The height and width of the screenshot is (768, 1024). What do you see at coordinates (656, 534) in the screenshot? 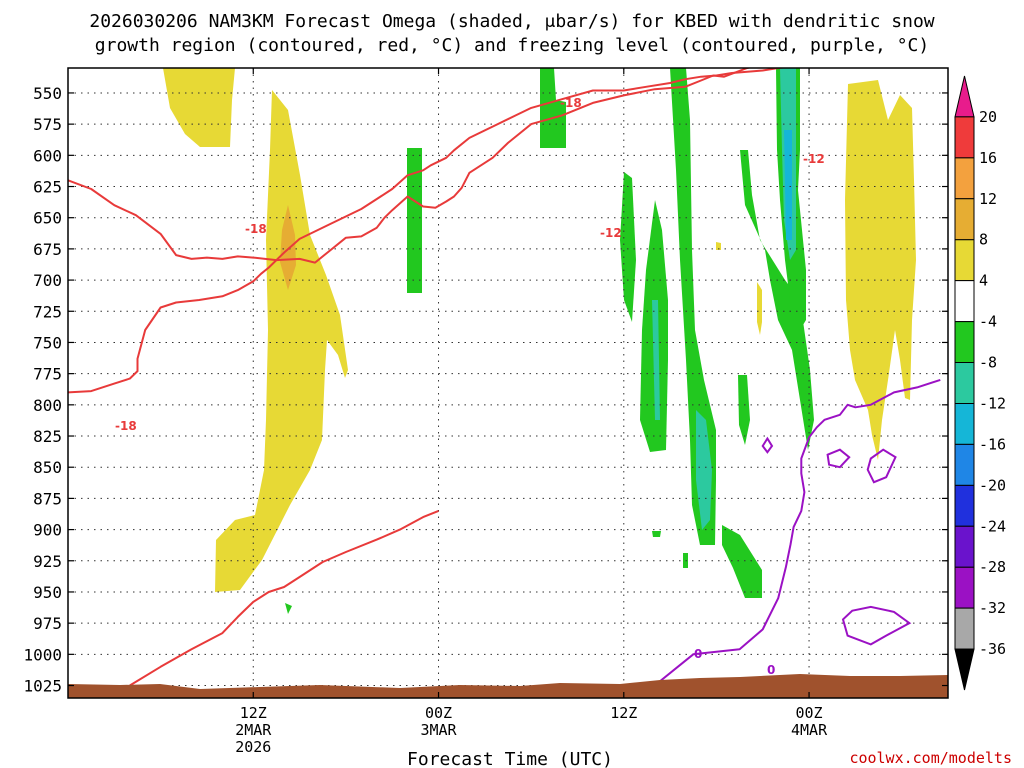
I see `omega-shade-negative-dot-b` at bounding box center [656, 534].